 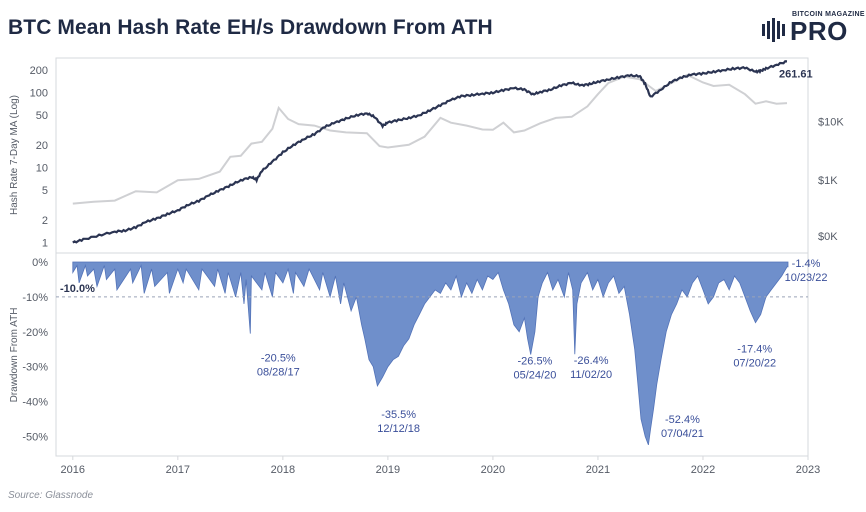 What do you see at coordinates (535, 376) in the screenshot?
I see `annotation-date: 05/24/20` at bounding box center [535, 376].